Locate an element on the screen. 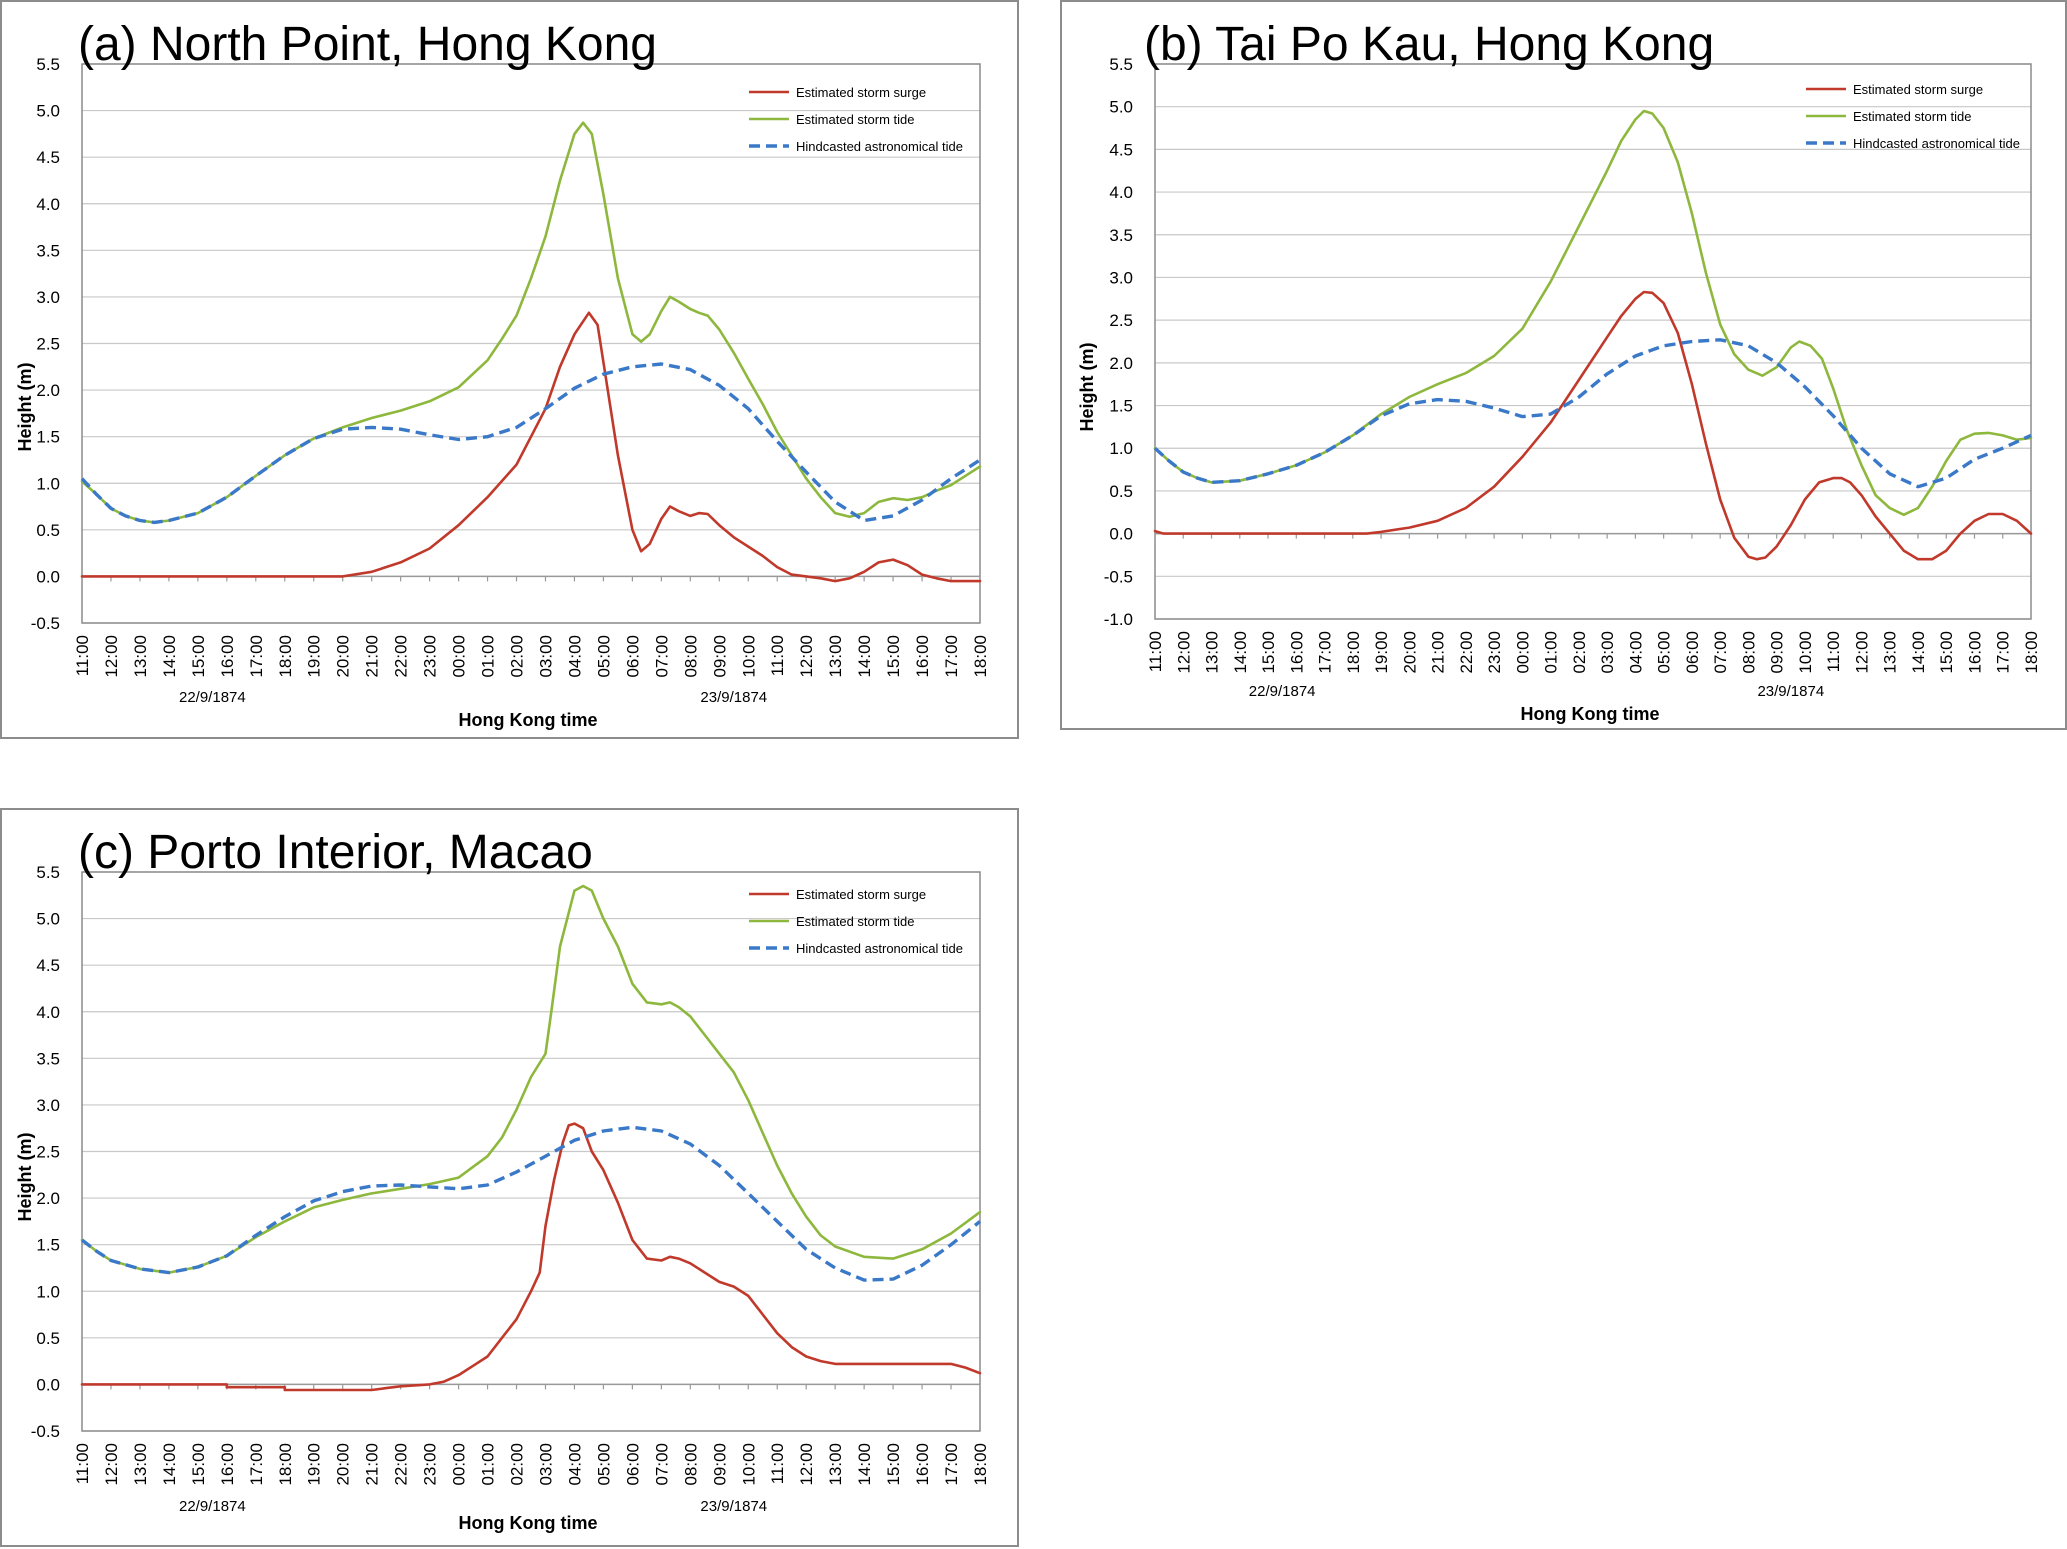  x-tick-label: 01:00 is located at coordinates (1551, 652).